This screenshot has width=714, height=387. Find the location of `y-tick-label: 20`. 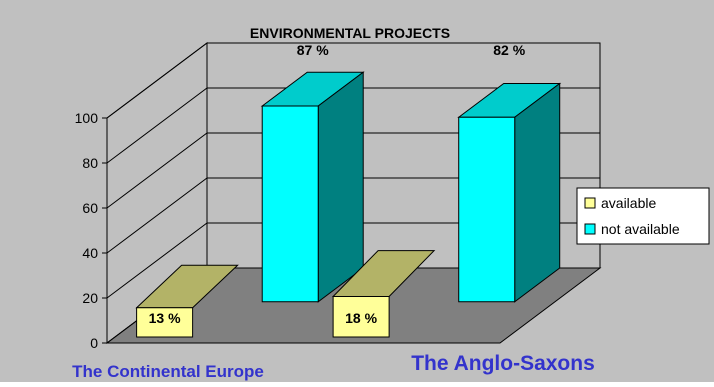

y-tick-label: 20 is located at coordinates (90, 298).